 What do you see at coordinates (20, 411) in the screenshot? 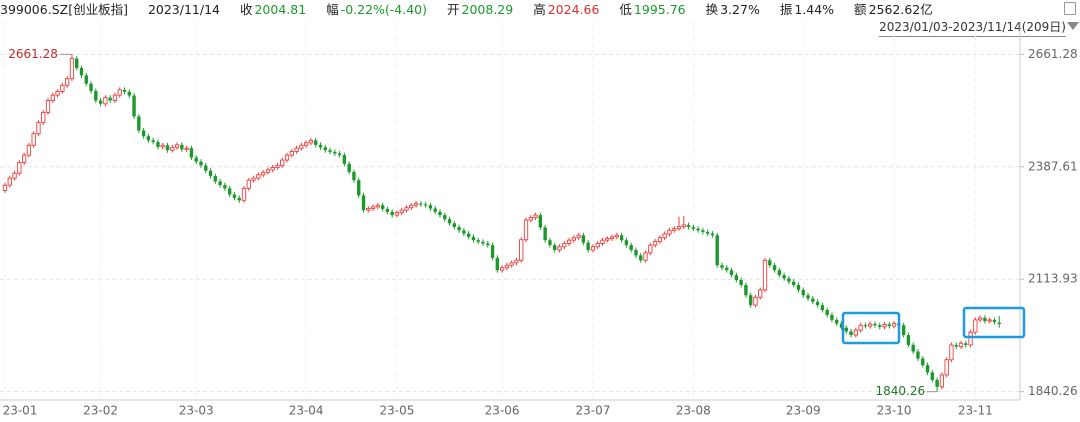
I see `x-tick-label: 23-01` at bounding box center [20, 411].